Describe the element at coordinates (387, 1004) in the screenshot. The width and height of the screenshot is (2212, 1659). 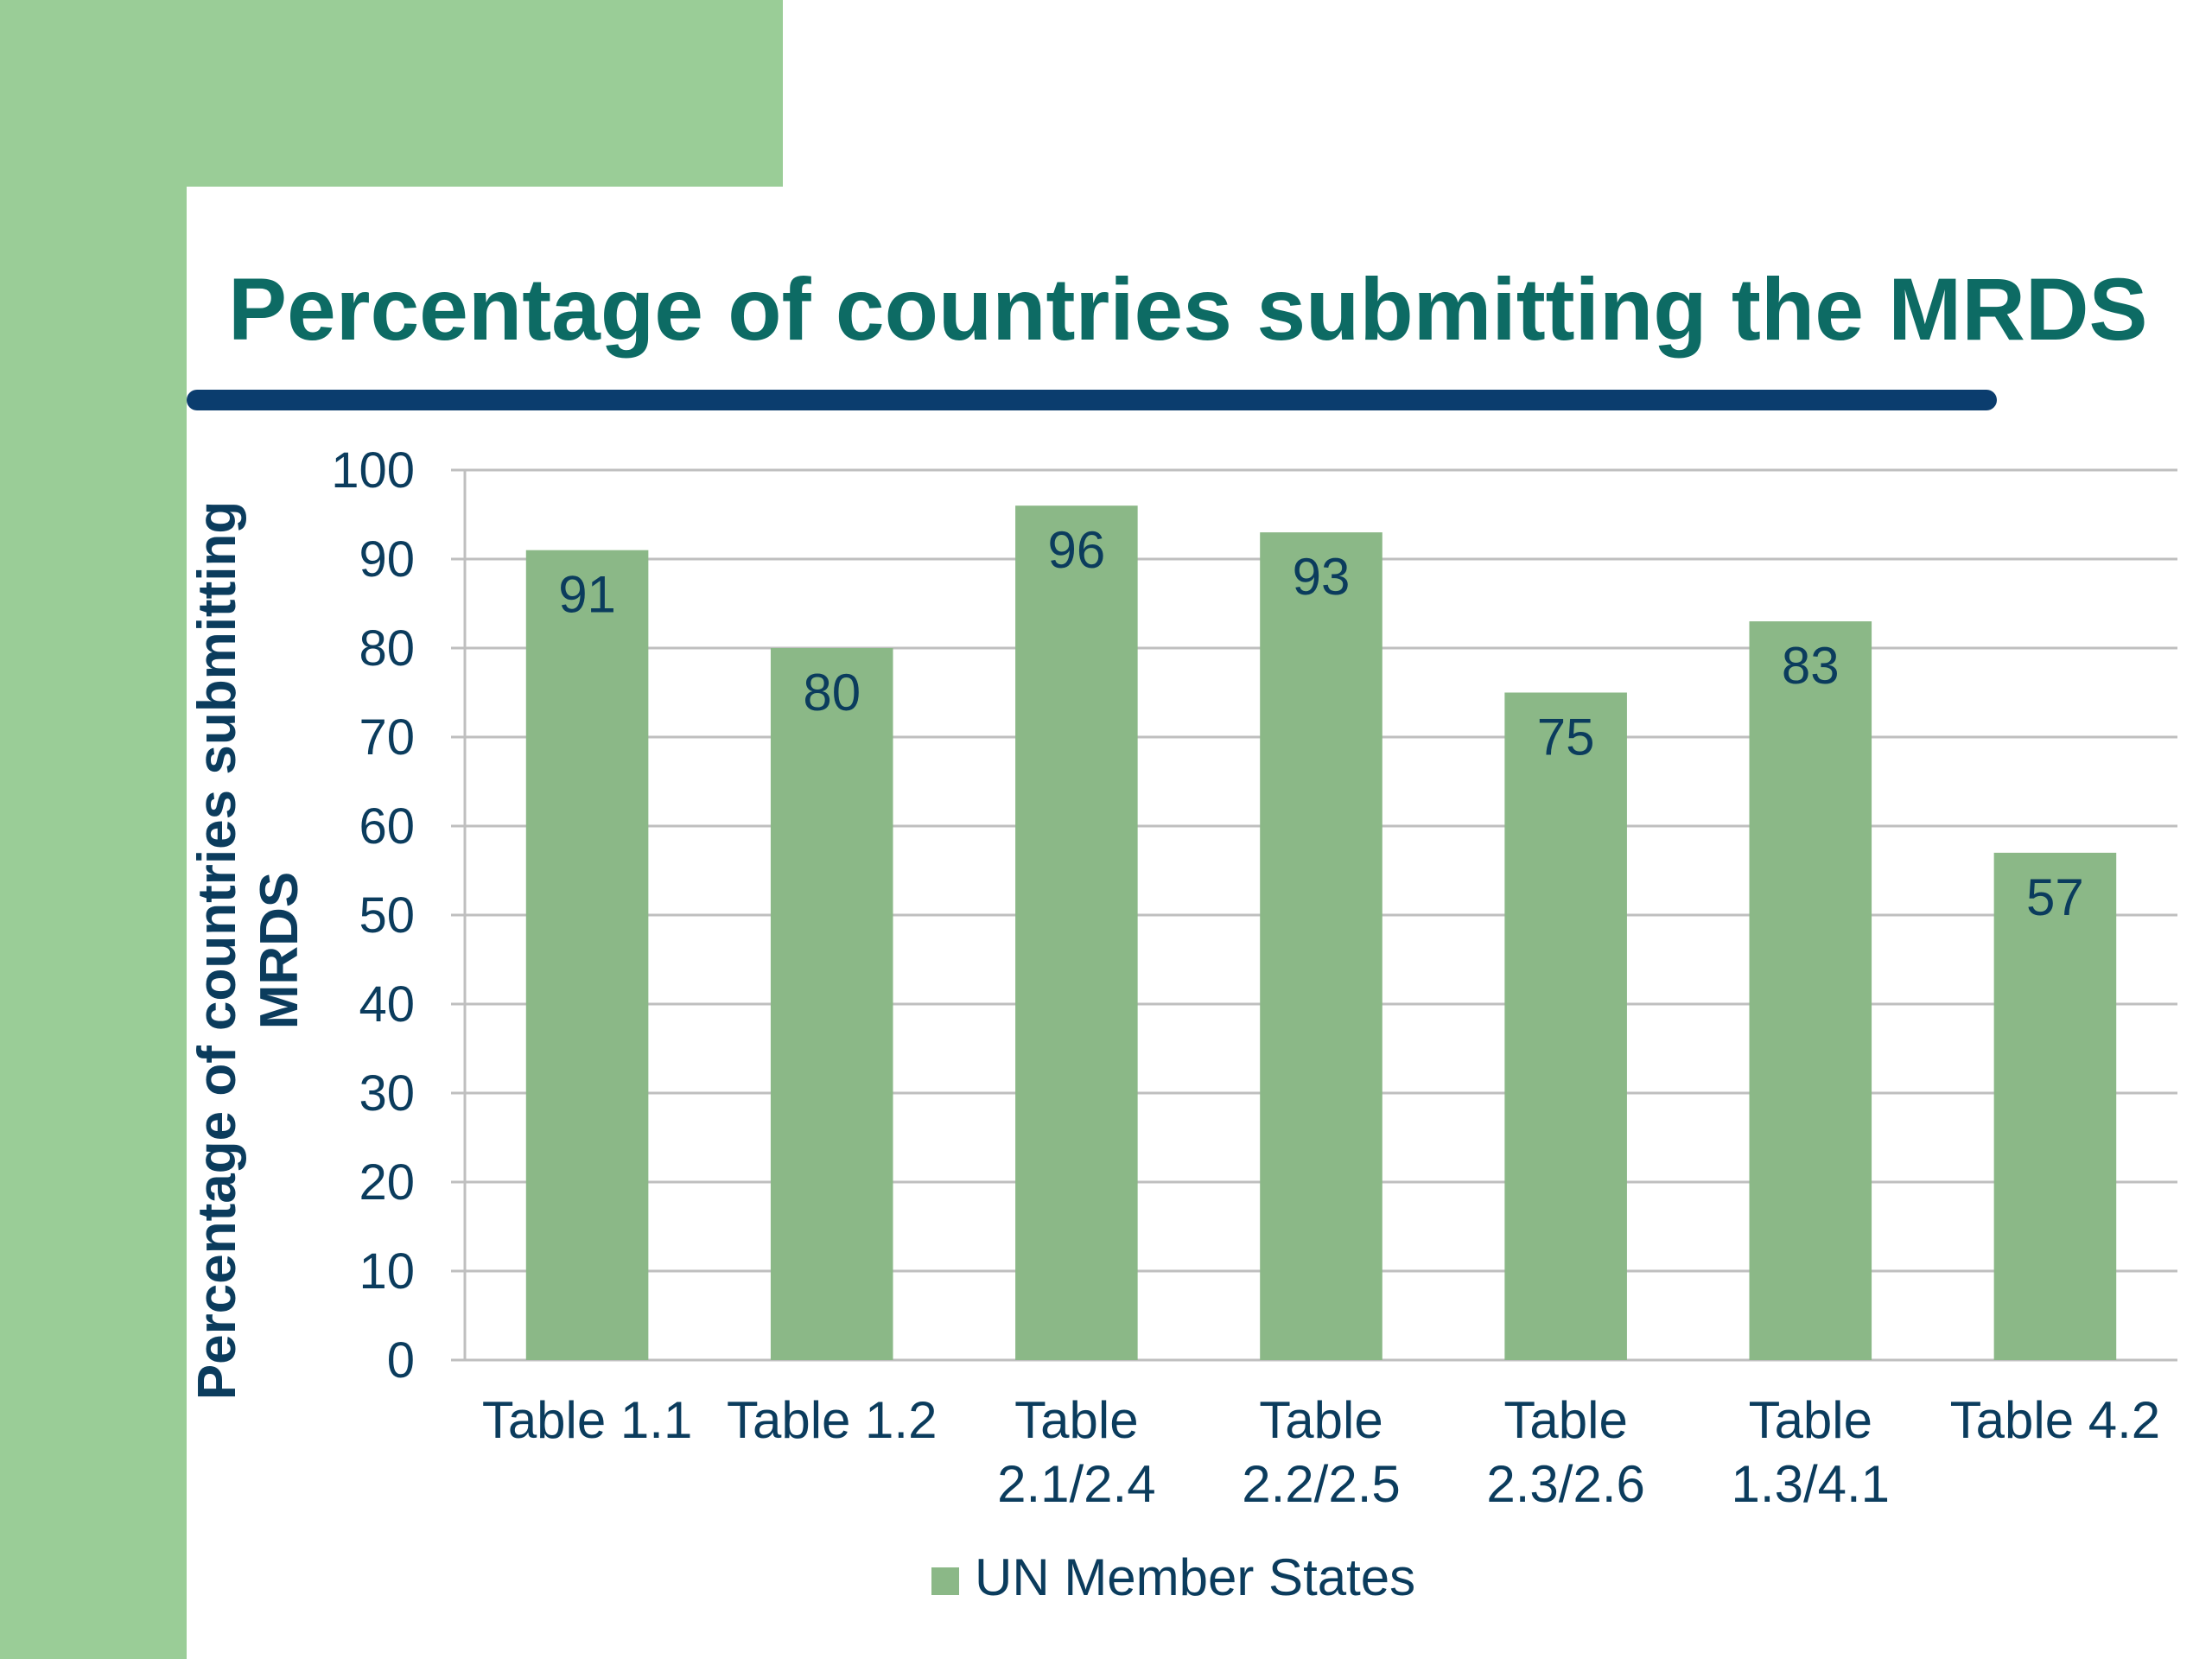
I see `y-tick-label: 40` at that location.